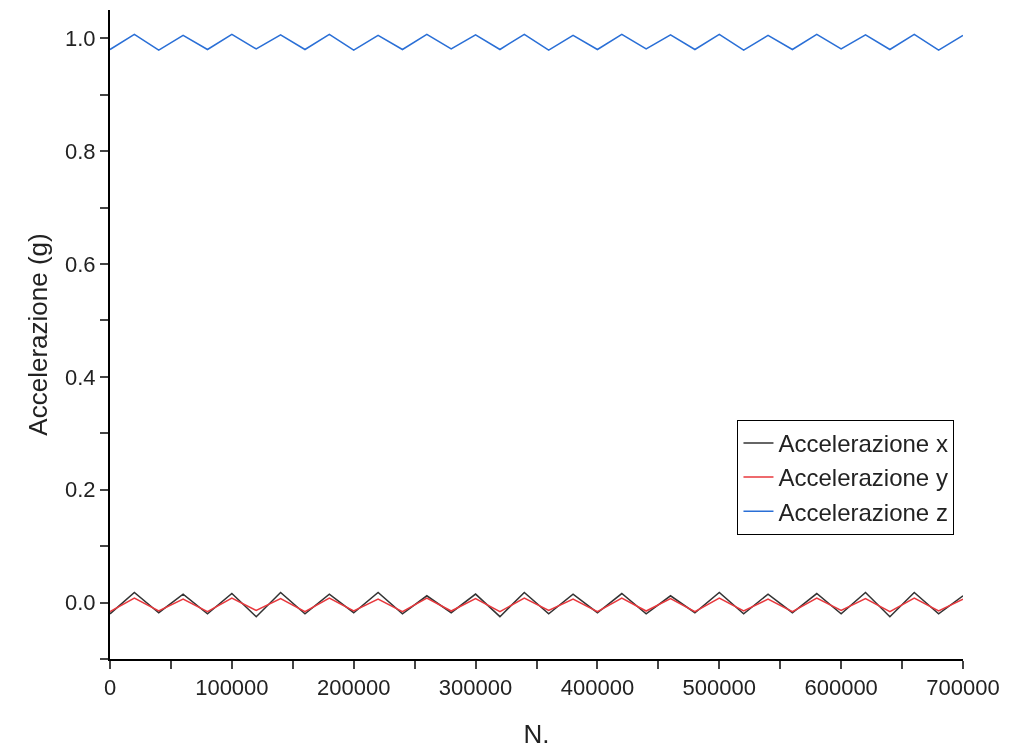 This screenshot has width=1013, height=749. Describe the element at coordinates (38, 334) in the screenshot. I see `y-axis-title: Accelerazione (g)` at that location.